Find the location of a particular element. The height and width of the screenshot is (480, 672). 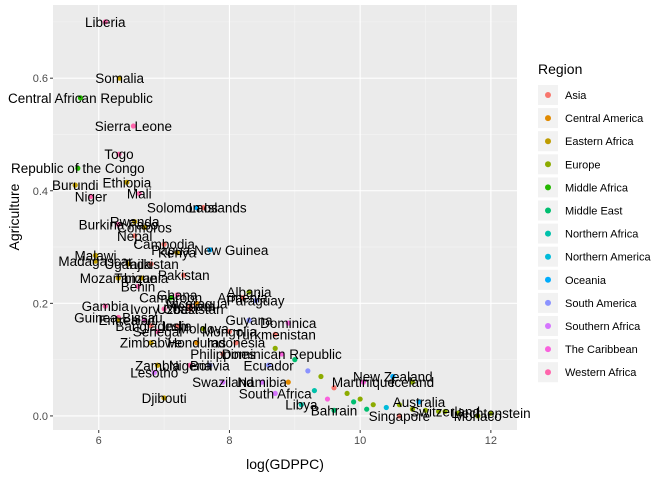

legend-label: Northern America is located at coordinates (608, 258).